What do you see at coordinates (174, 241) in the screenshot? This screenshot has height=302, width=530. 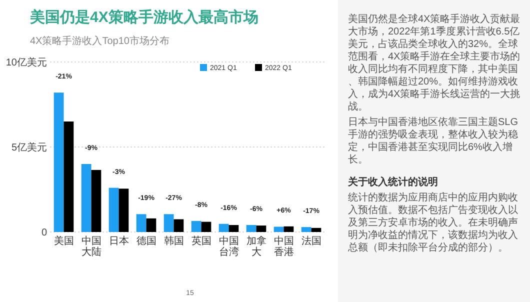 I see `x-tick-label: 韩国` at bounding box center [174, 241].